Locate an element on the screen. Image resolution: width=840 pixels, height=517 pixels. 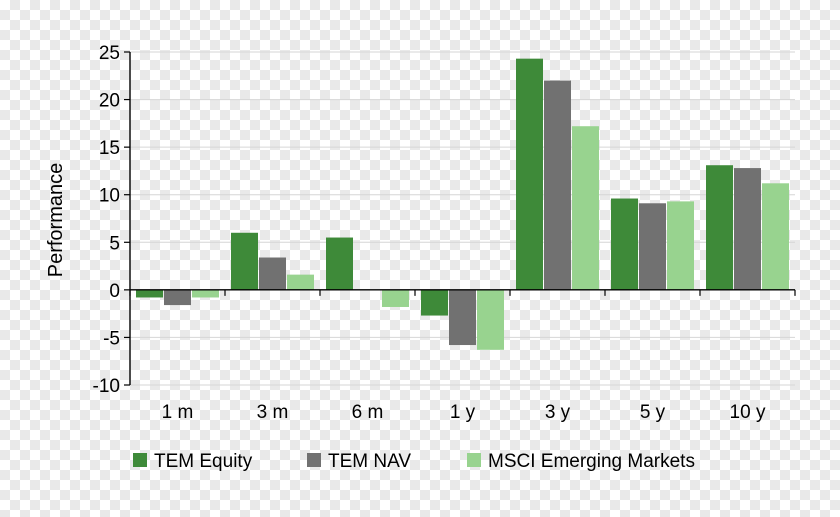
x-tick-label: 3 m is located at coordinates (273, 412).